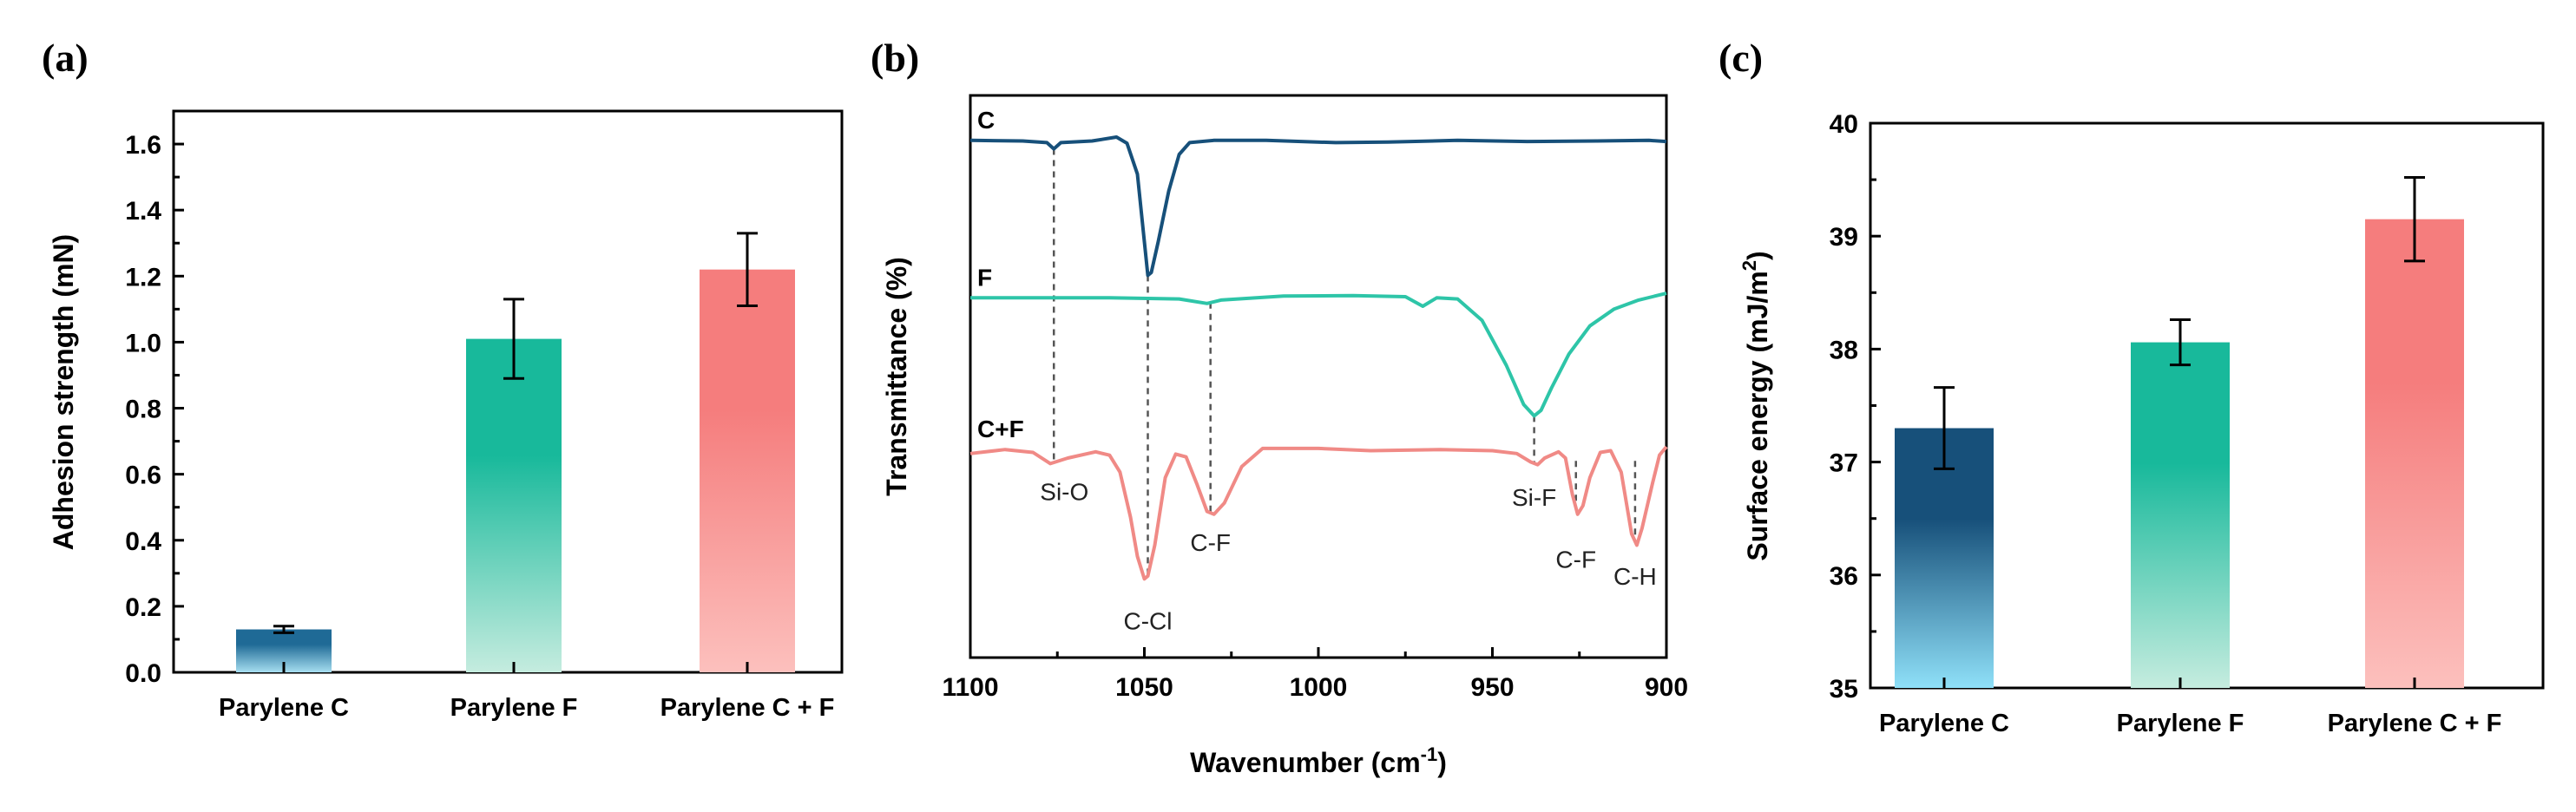  Describe the element at coordinates (1534, 497) in the screenshot. I see `peak-label: Si-F` at that location.